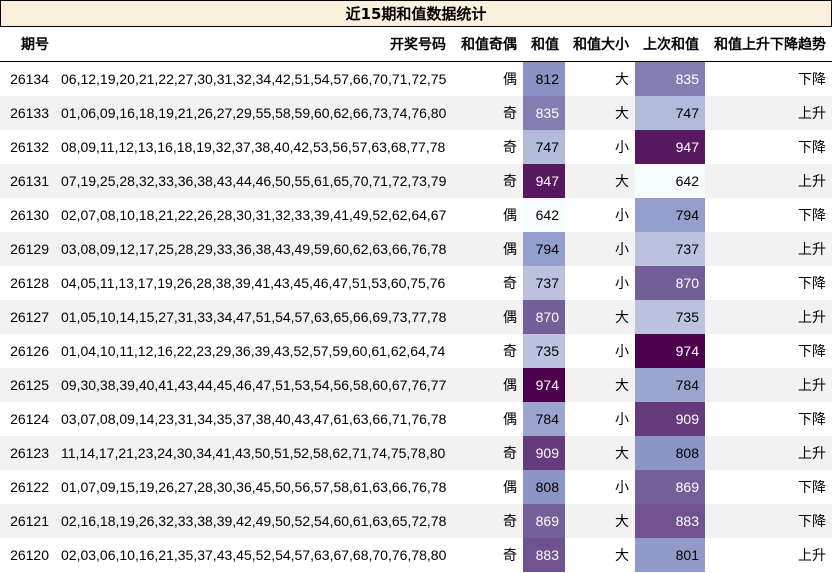 The width and height of the screenshot is (832, 573). I want to click on cell-period: 26127, so click(27, 317).